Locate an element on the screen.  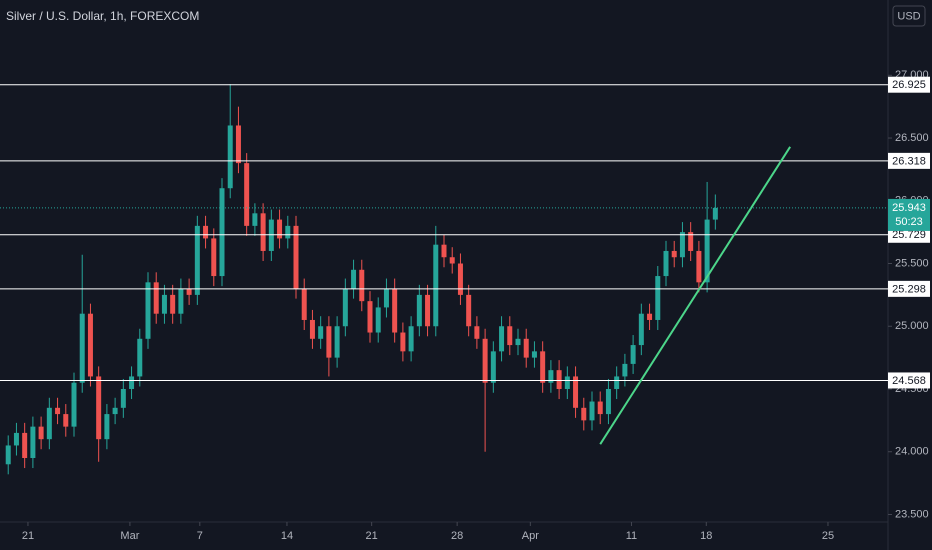
y-tick-label: 25.000 is located at coordinates (912, 326).